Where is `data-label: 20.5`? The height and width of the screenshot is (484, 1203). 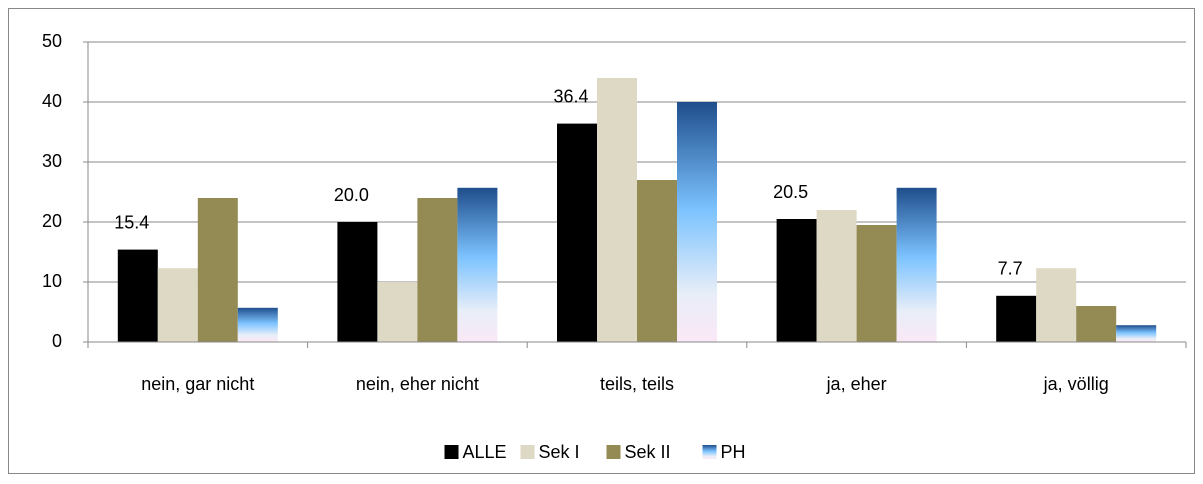 data-label: 20.5 is located at coordinates (790, 192).